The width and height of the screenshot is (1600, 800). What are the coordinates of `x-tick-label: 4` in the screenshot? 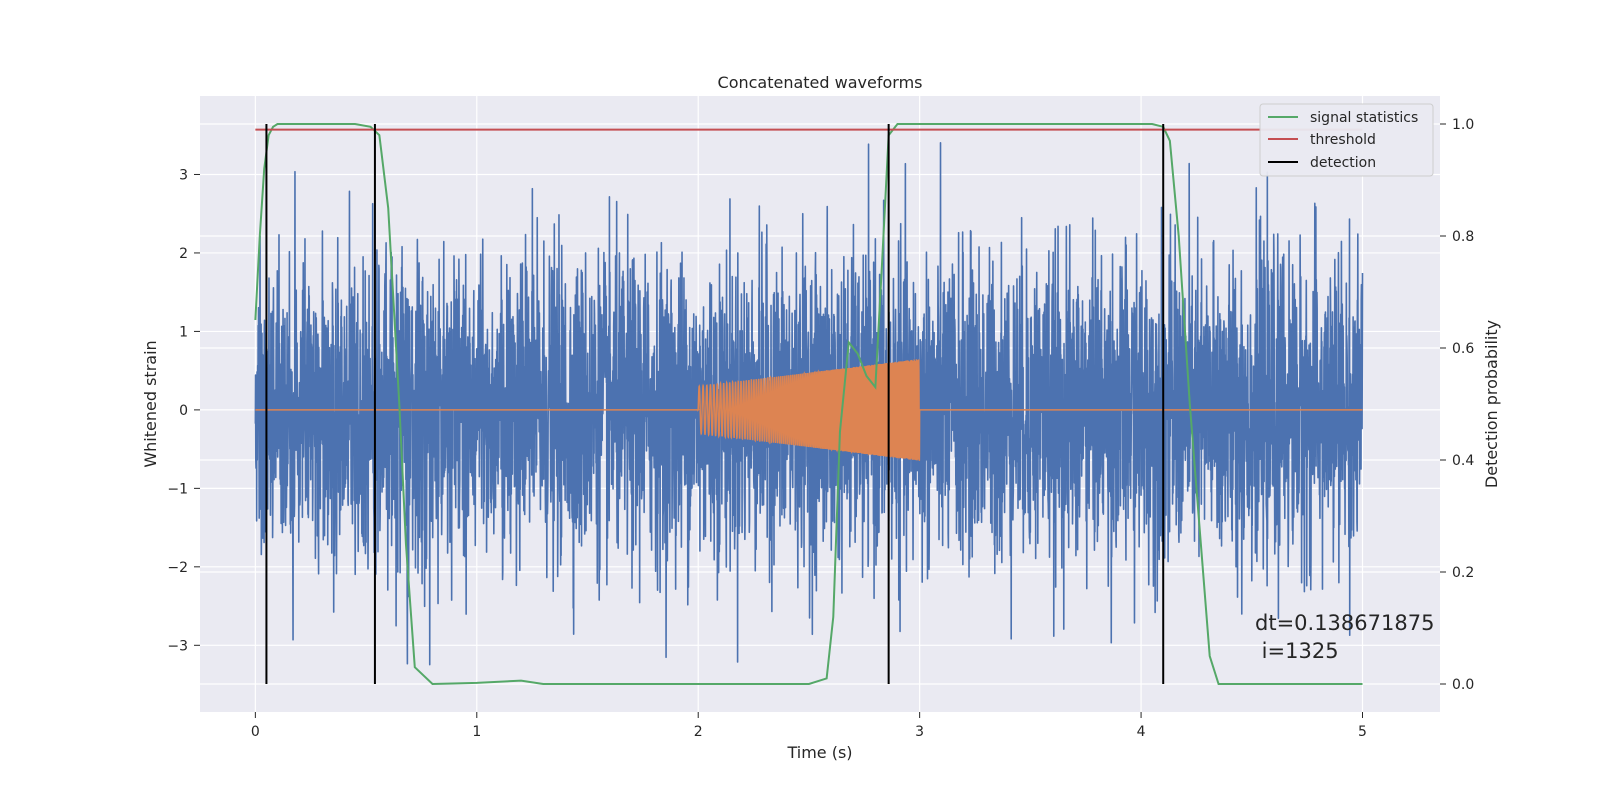 It's located at (1141, 732).